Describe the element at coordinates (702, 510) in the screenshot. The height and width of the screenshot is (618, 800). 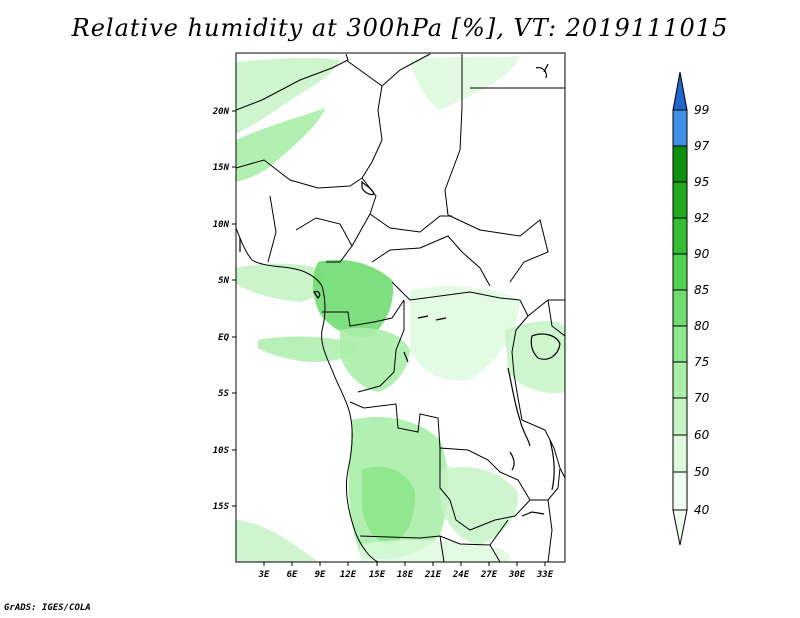
I see `colorbar-label-40: 40` at that location.